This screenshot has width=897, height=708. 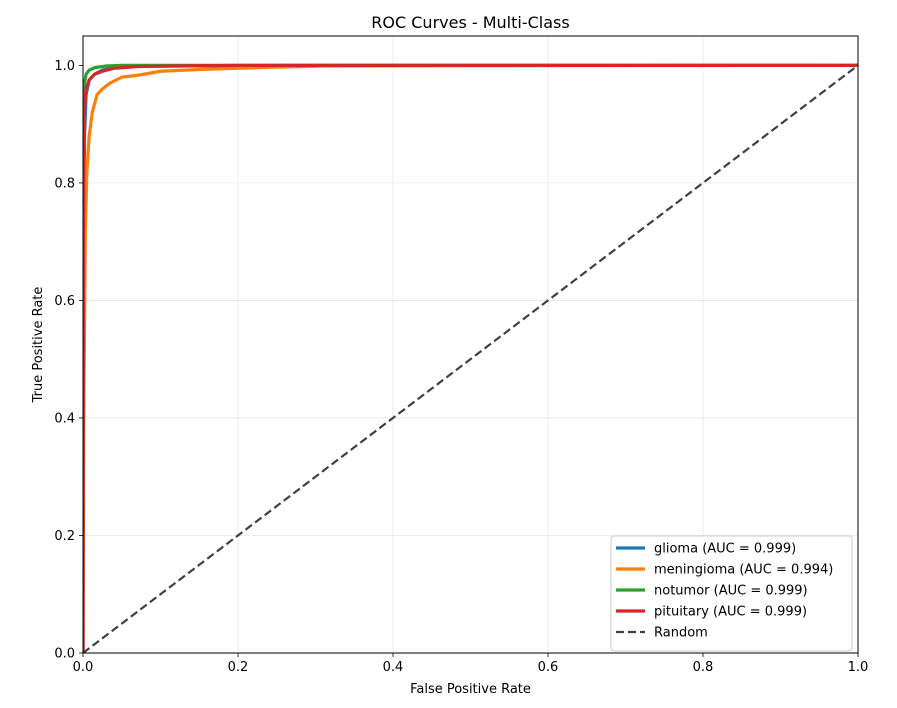 I want to click on x-tick-label: 0.2, so click(x=238, y=667).